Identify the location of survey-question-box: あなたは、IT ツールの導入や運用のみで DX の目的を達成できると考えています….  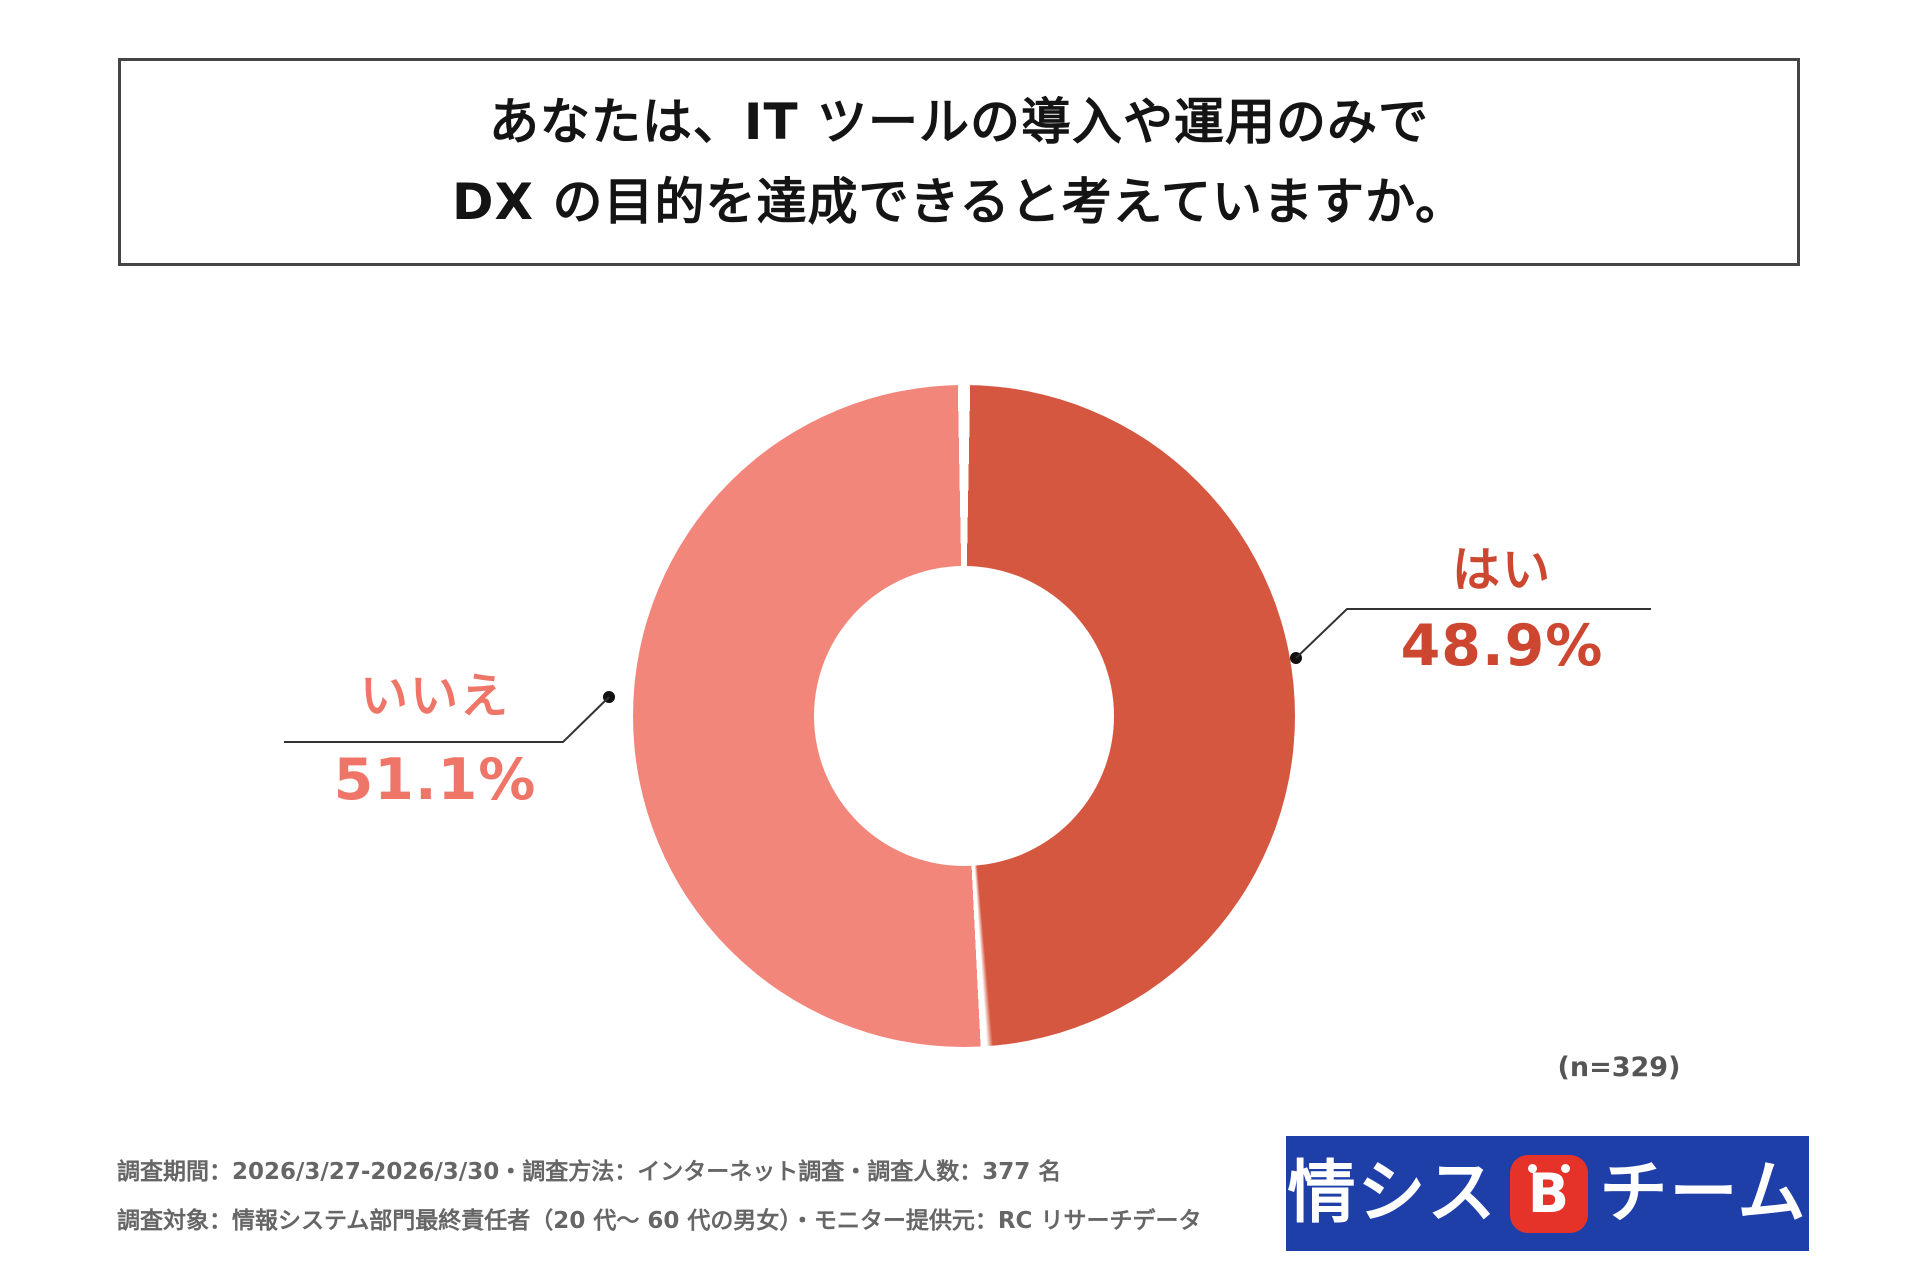
(959, 162).